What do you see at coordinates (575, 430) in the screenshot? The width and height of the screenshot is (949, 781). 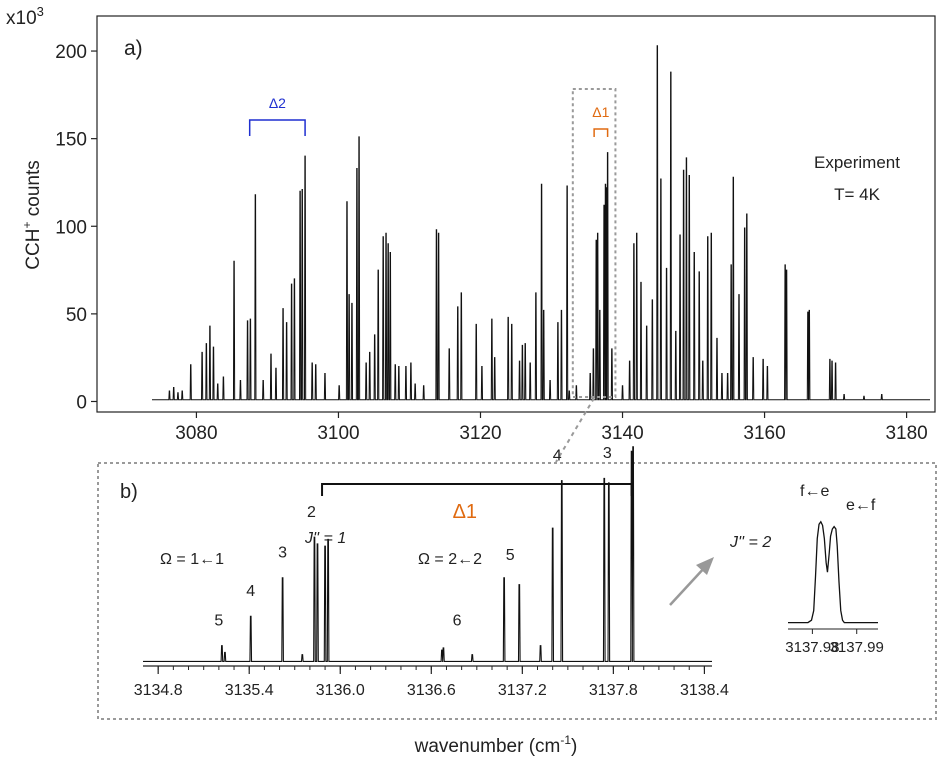 I see `zoom-connector-line` at bounding box center [575, 430].